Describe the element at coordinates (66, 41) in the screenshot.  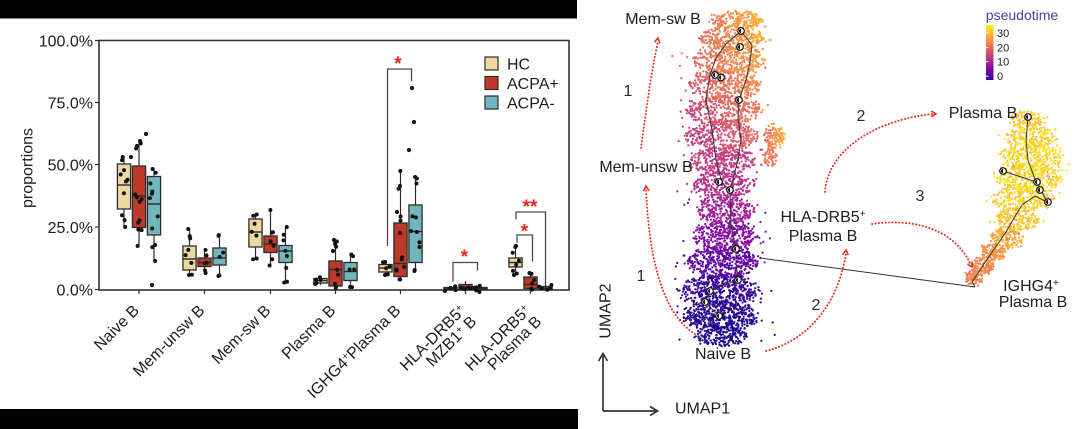
I see `svg-text: 100.0%` at that location.